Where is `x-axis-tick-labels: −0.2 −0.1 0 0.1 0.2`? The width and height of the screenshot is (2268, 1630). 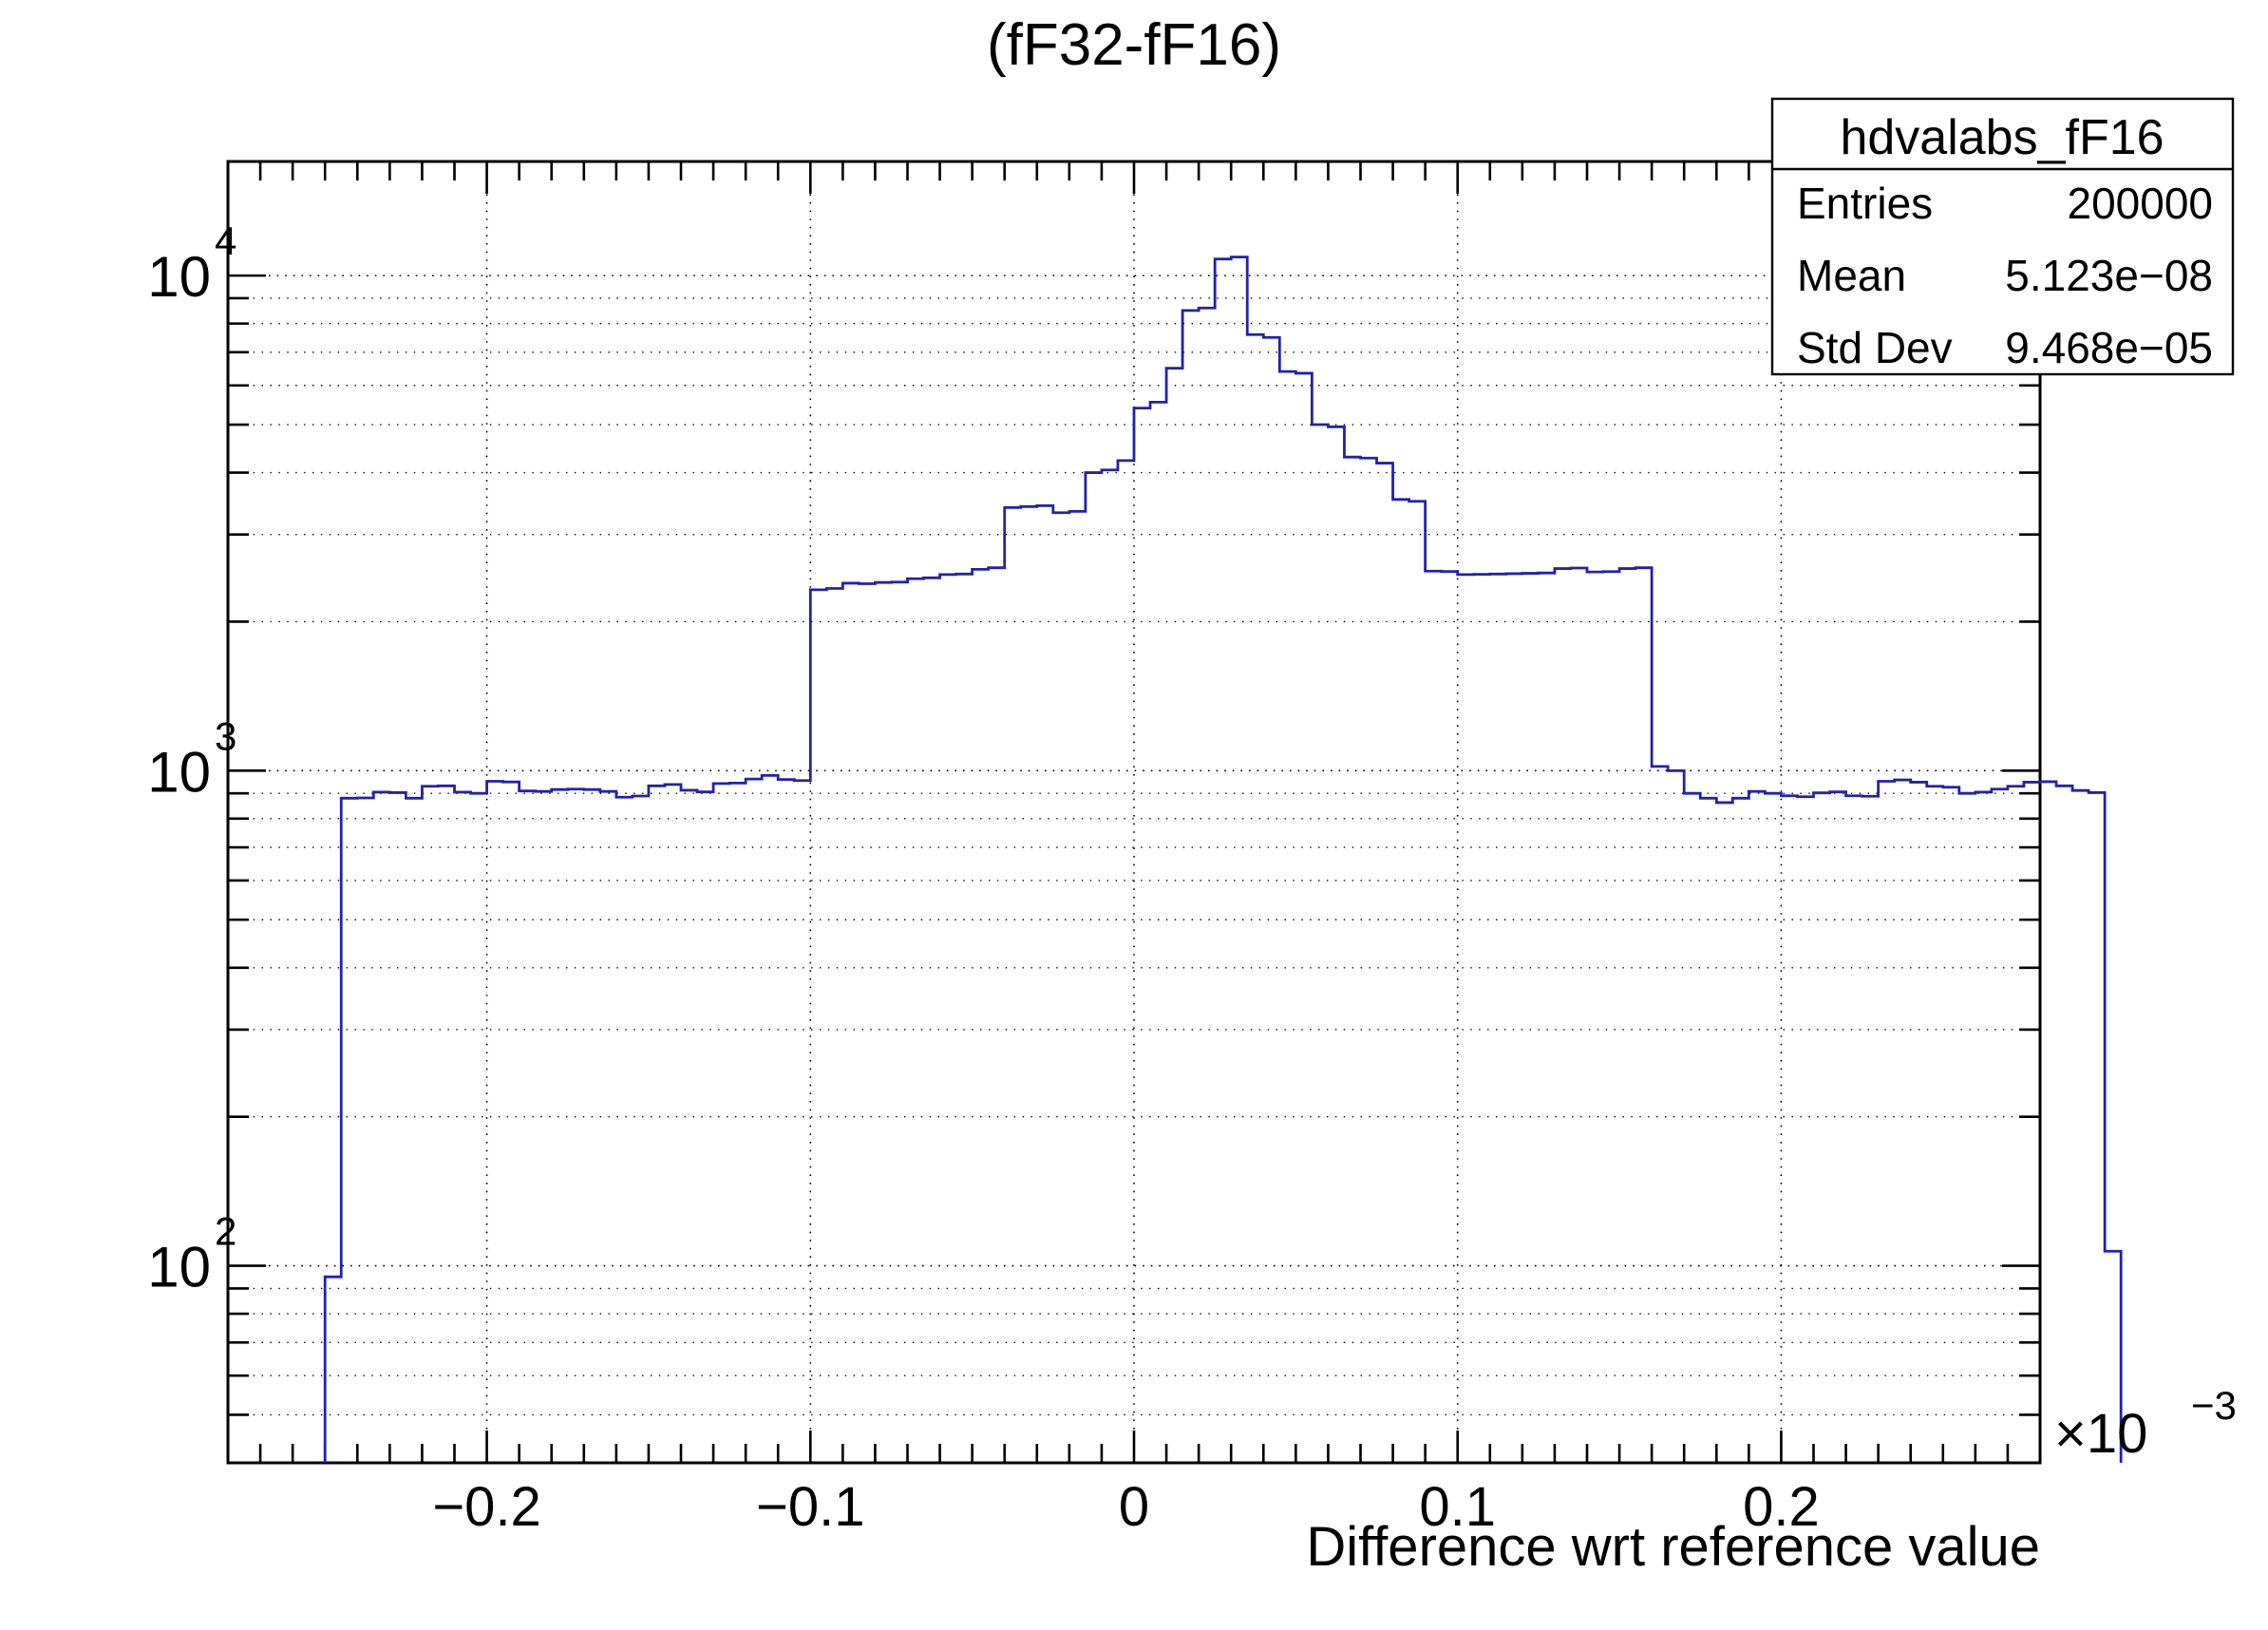 x-axis-tick-labels: −0.2 −0.1 0 0.1 0.2 is located at coordinates (1126, 1507).